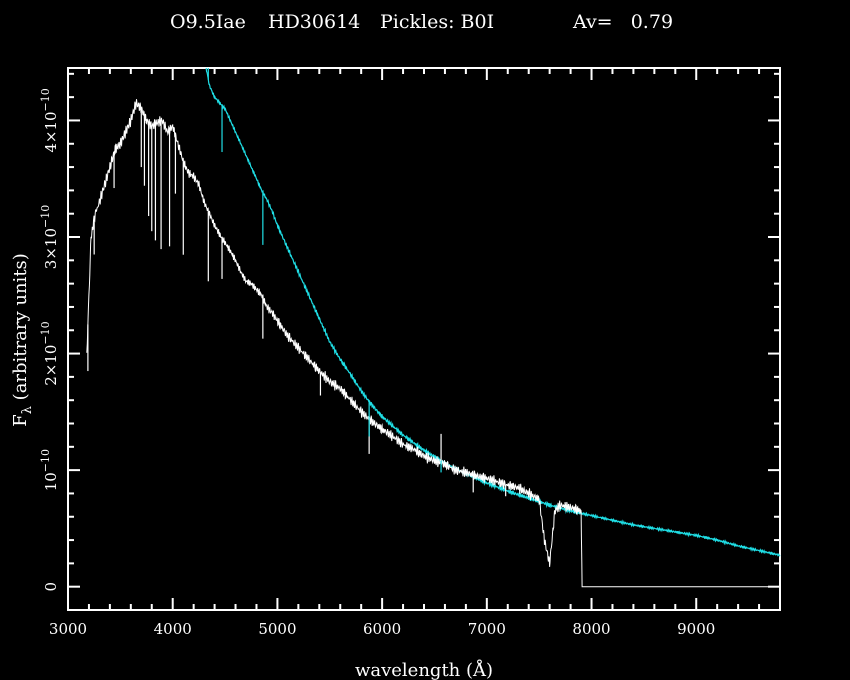  What do you see at coordinates (277, 629) in the screenshot?
I see `x-tick-label: 5000` at bounding box center [277, 629].